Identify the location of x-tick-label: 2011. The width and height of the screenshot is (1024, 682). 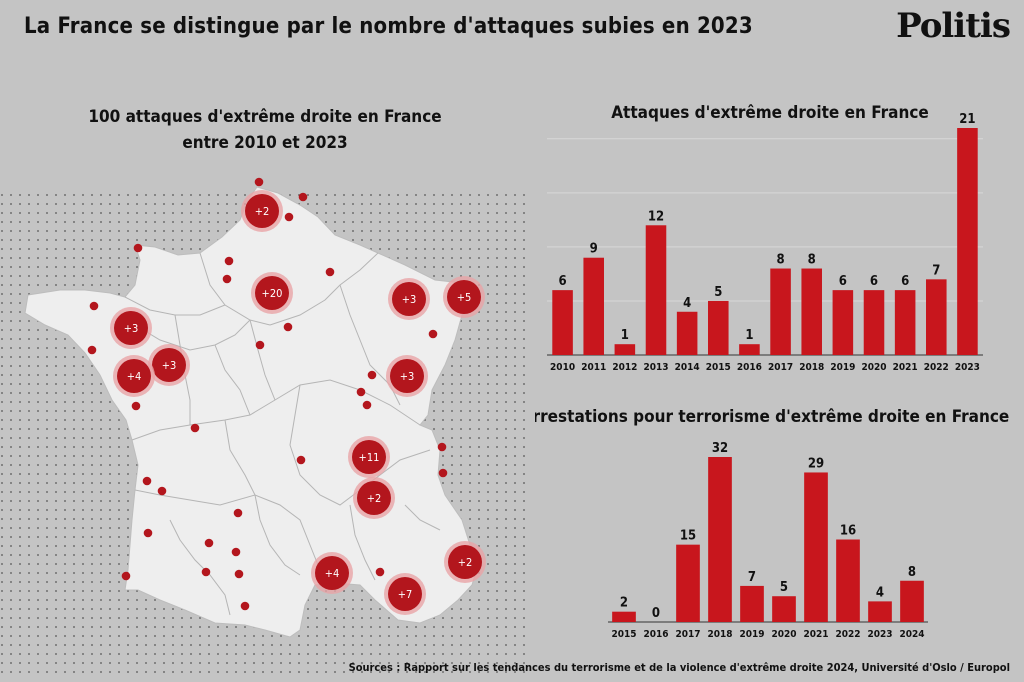
(593, 367).